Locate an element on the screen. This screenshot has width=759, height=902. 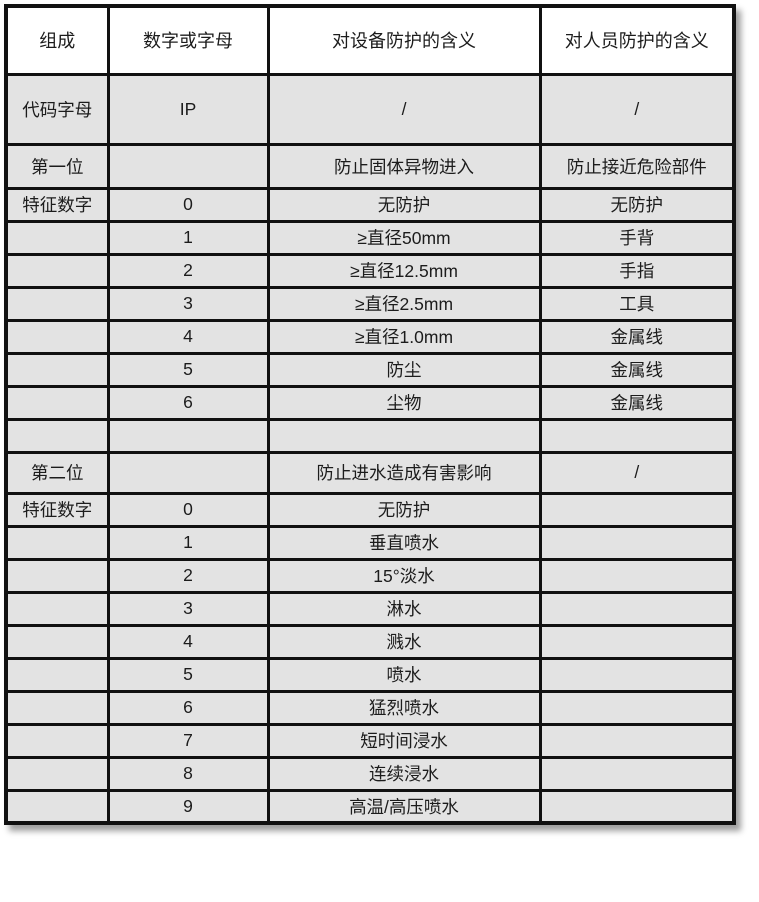
table-cell: 手背 is located at coordinates (637, 237).